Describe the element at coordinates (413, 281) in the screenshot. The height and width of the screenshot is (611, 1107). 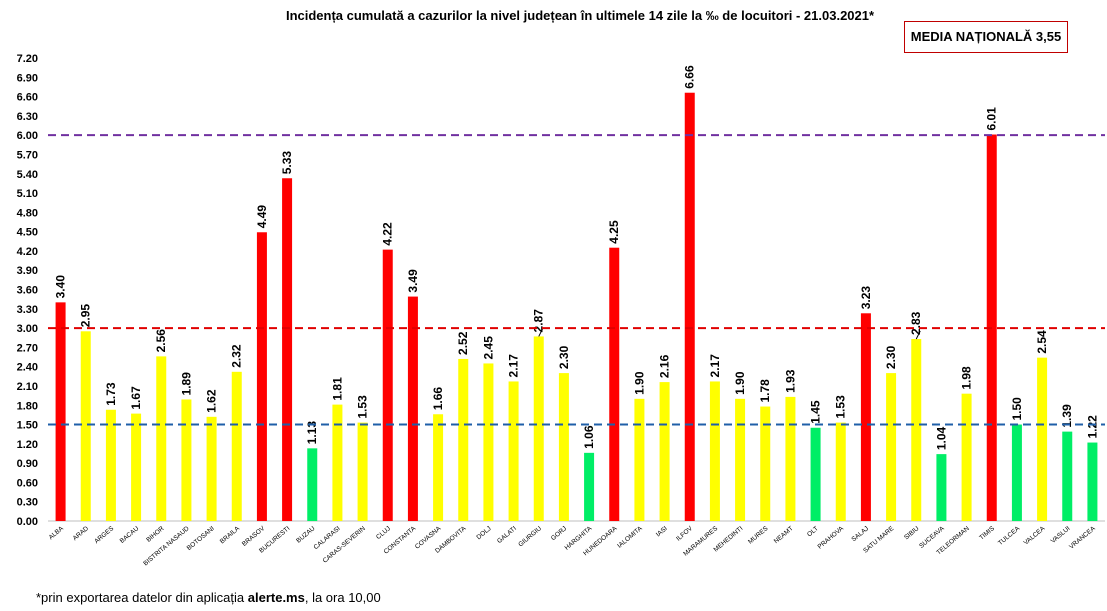
I see `bar-value-label: 3.49` at that location.